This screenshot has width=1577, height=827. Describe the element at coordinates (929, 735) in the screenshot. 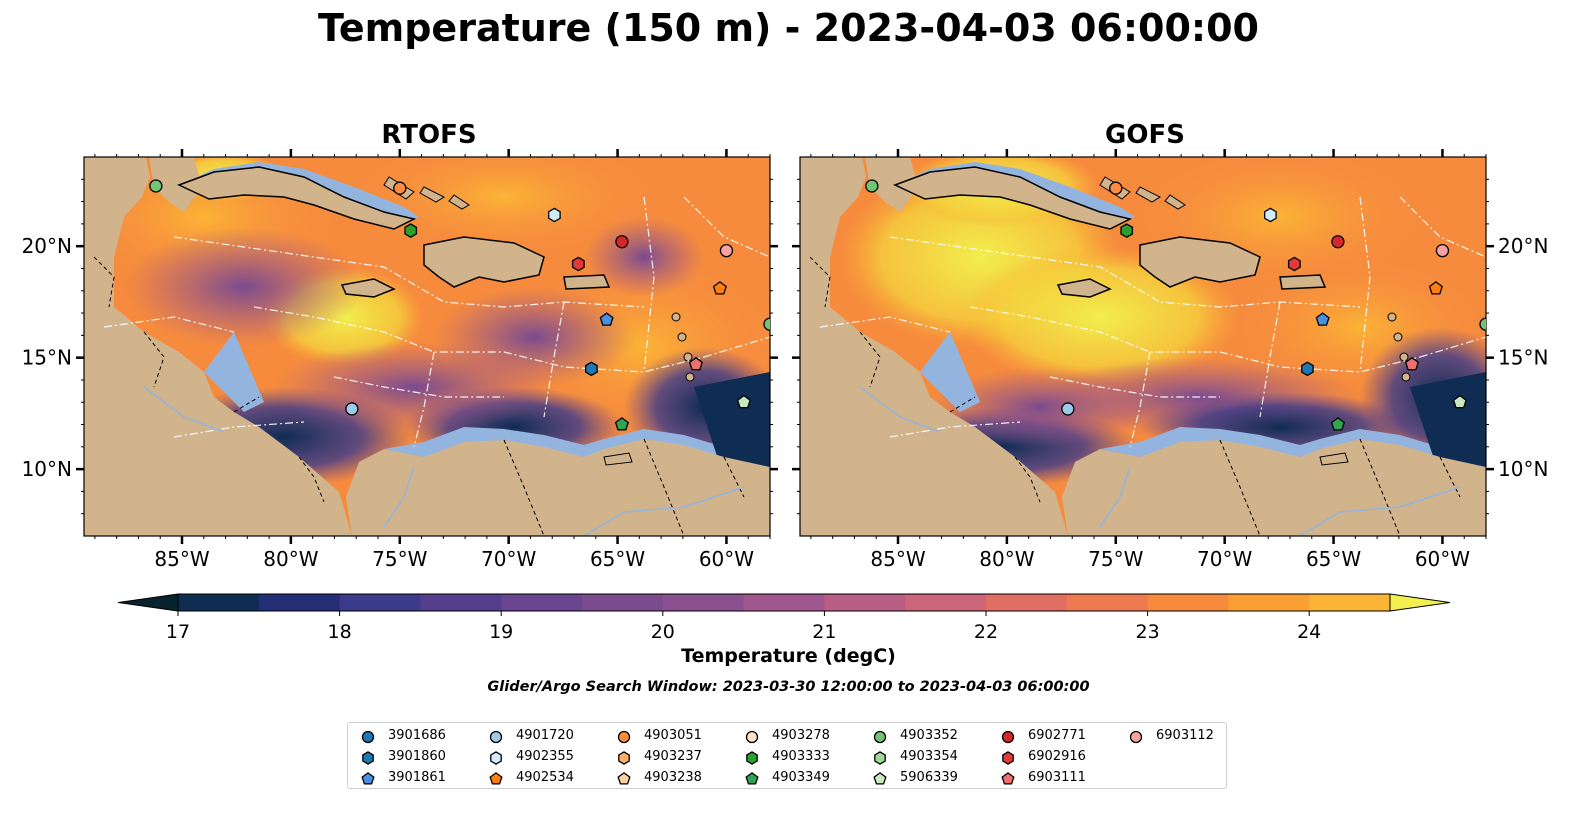

I see `legend-label: 4903352` at that location.